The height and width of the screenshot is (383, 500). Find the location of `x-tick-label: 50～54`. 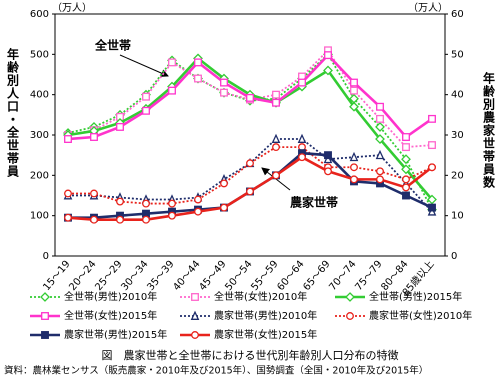

x-tick-label: 50～54 is located at coordinates (238, 276).